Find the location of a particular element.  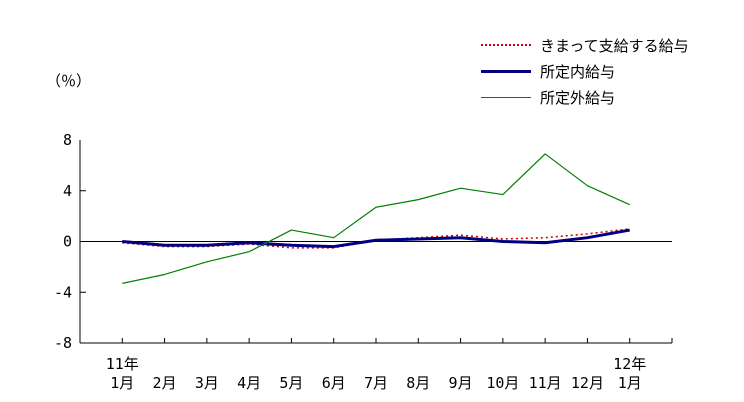

y-tick-label: 8 is located at coordinates (67, 140).